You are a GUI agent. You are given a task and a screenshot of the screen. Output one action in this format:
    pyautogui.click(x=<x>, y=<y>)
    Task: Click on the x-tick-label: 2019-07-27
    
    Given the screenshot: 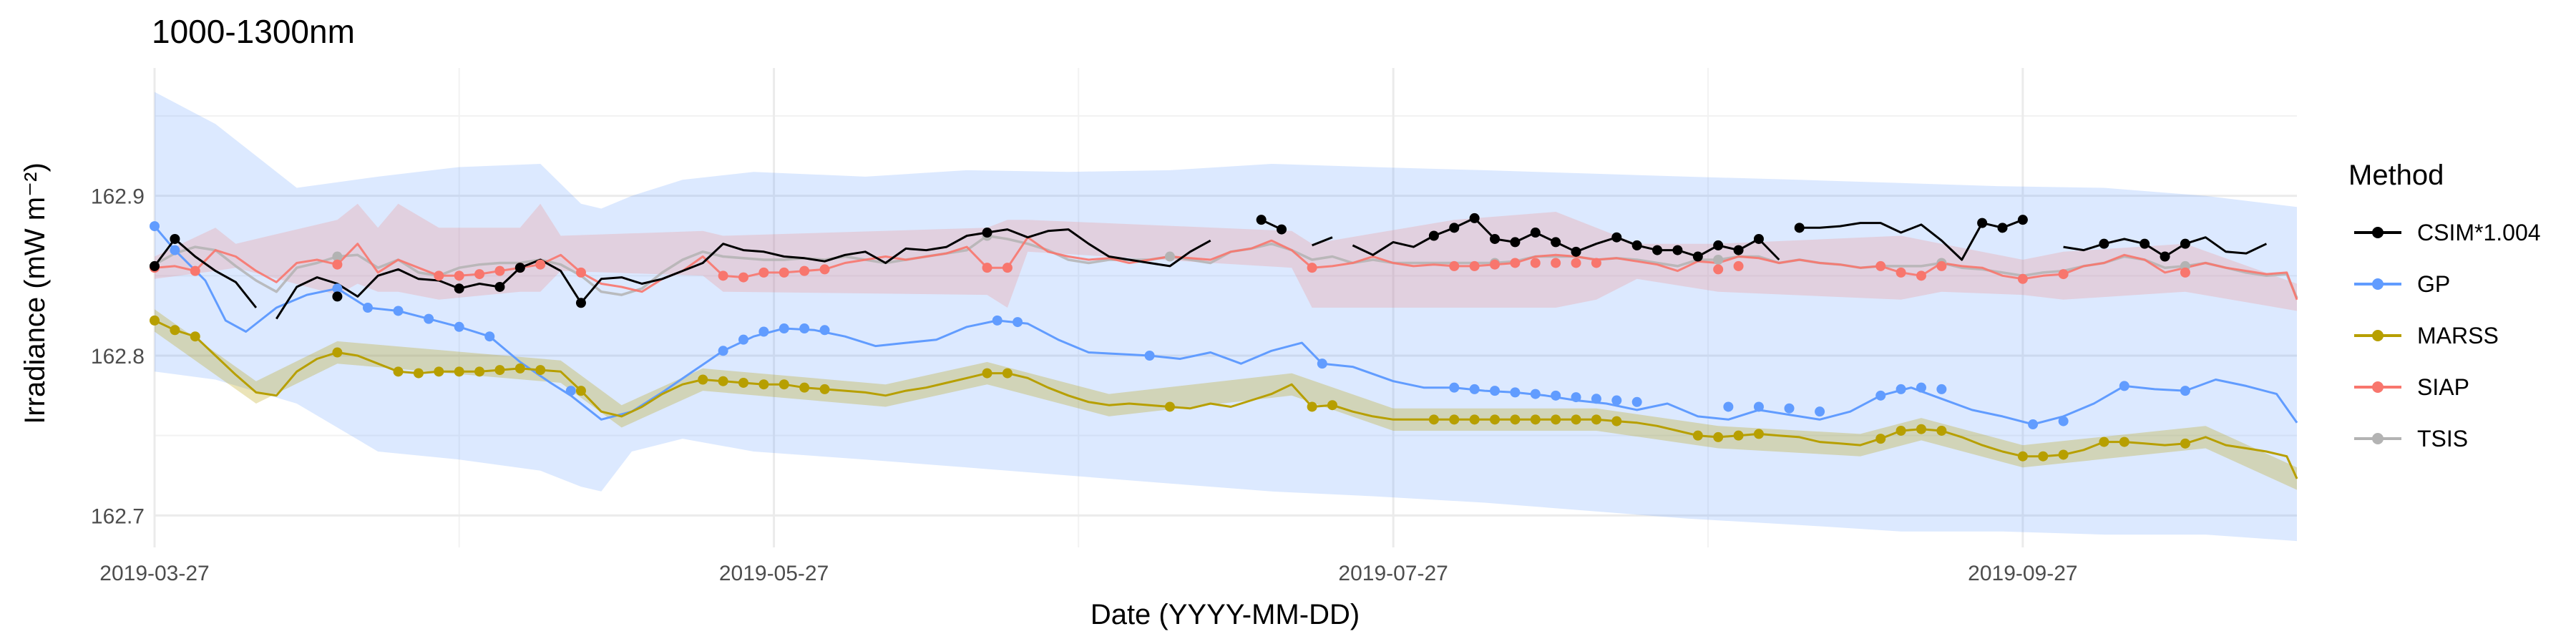 What is the action you would take?
    pyautogui.click(x=1393, y=573)
    